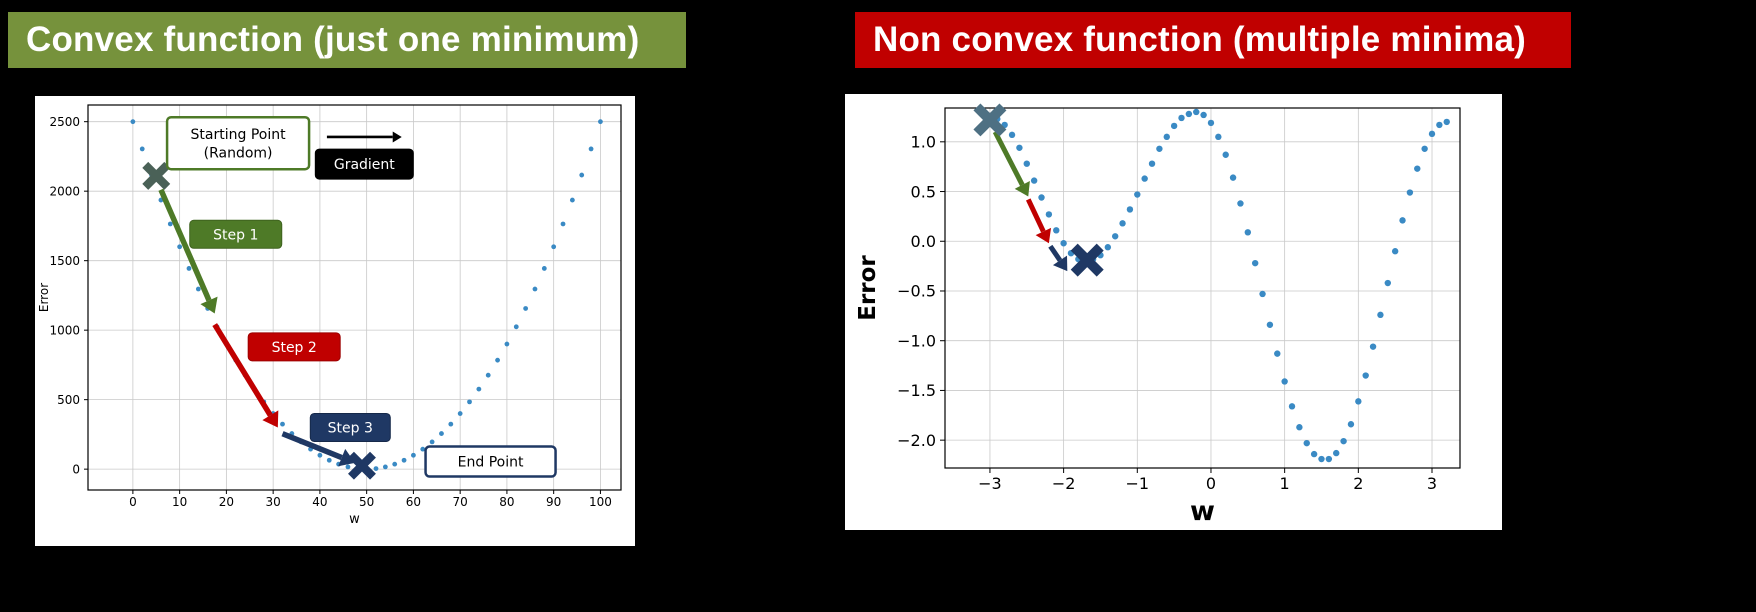  I want to click on svg-text: 0.0, so click(923, 241).